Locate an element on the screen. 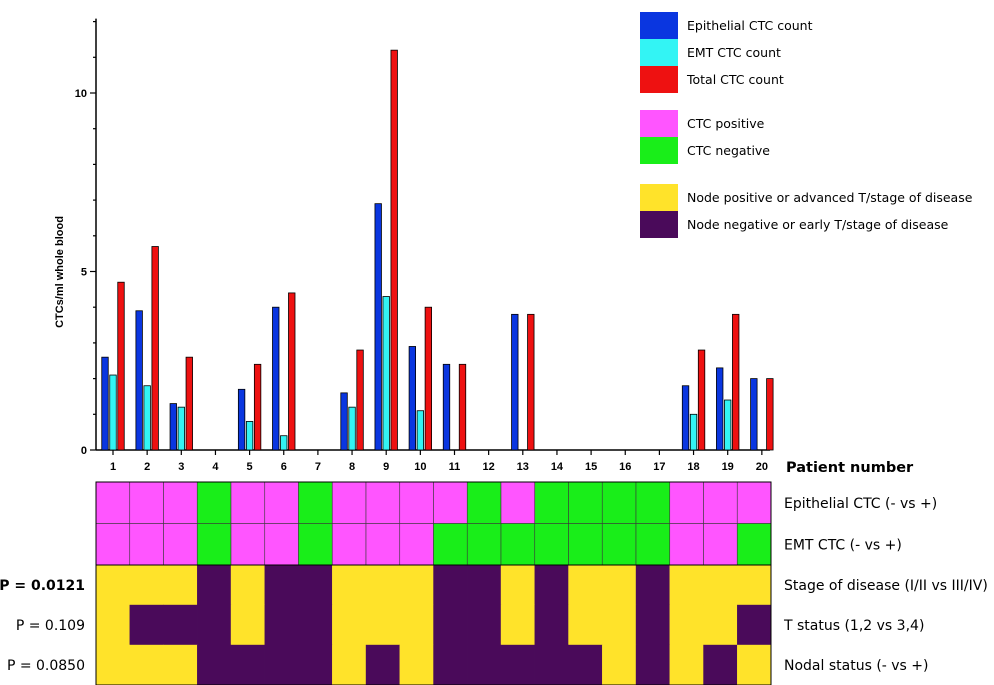  x-tick-label: 11 is located at coordinates (455, 467).